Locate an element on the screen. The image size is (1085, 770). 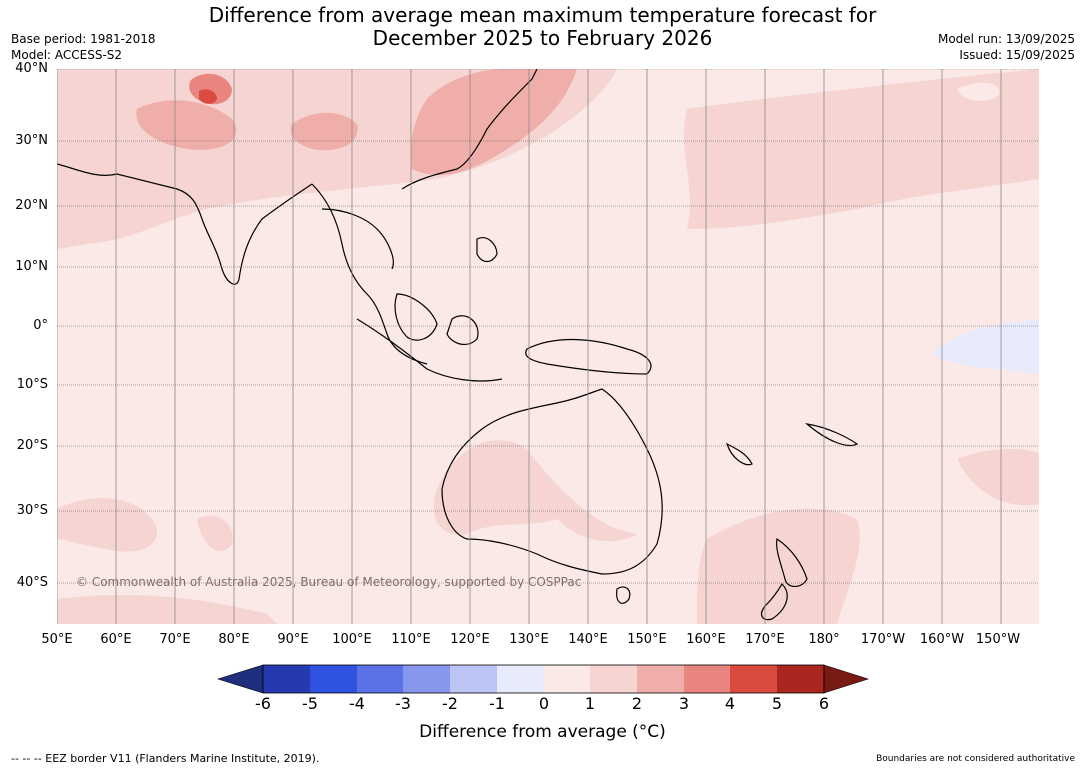
lon-label-160e: 160°E is located at coordinates (706, 639).